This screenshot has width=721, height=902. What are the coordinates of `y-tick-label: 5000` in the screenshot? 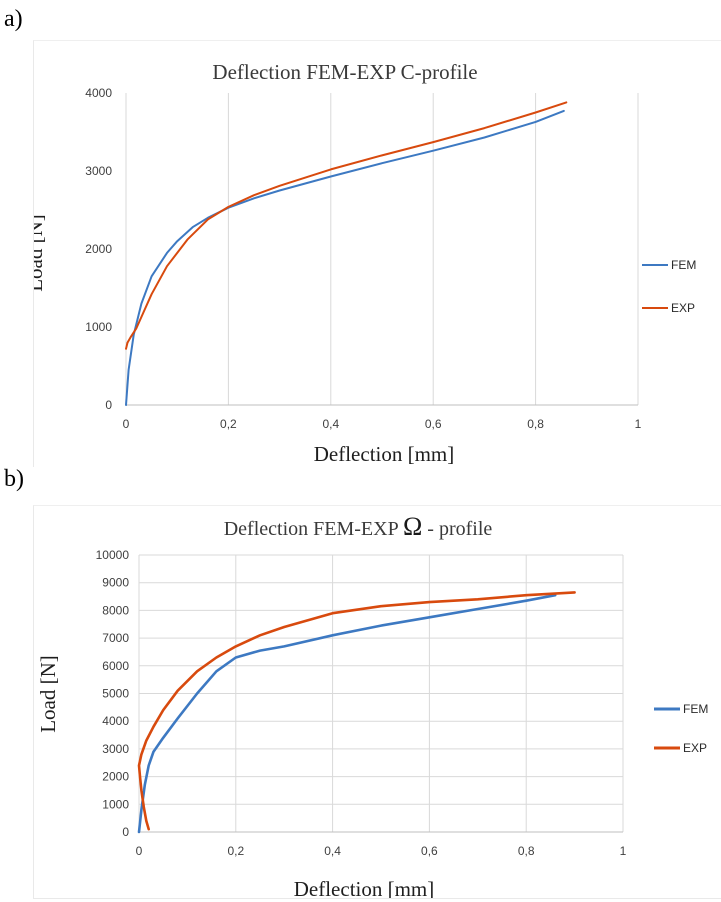 It's located at (115, 694).